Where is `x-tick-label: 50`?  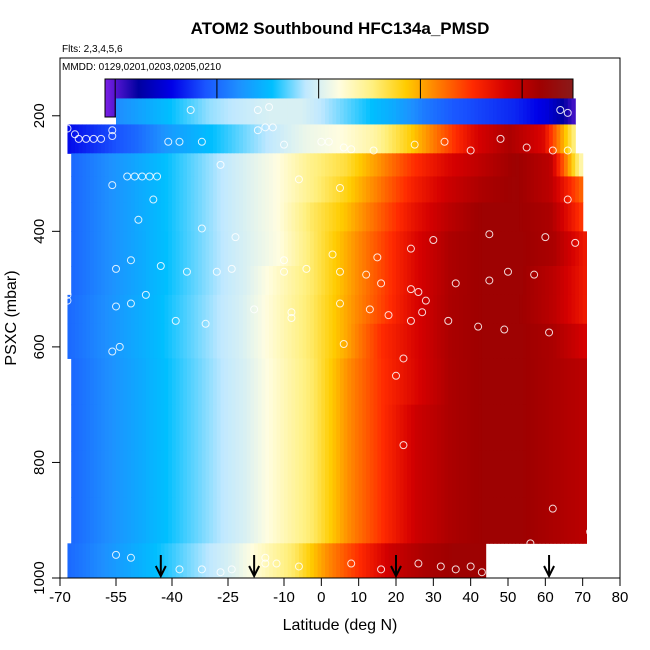
x-tick-label: 50 is located at coordinates (508, 597).